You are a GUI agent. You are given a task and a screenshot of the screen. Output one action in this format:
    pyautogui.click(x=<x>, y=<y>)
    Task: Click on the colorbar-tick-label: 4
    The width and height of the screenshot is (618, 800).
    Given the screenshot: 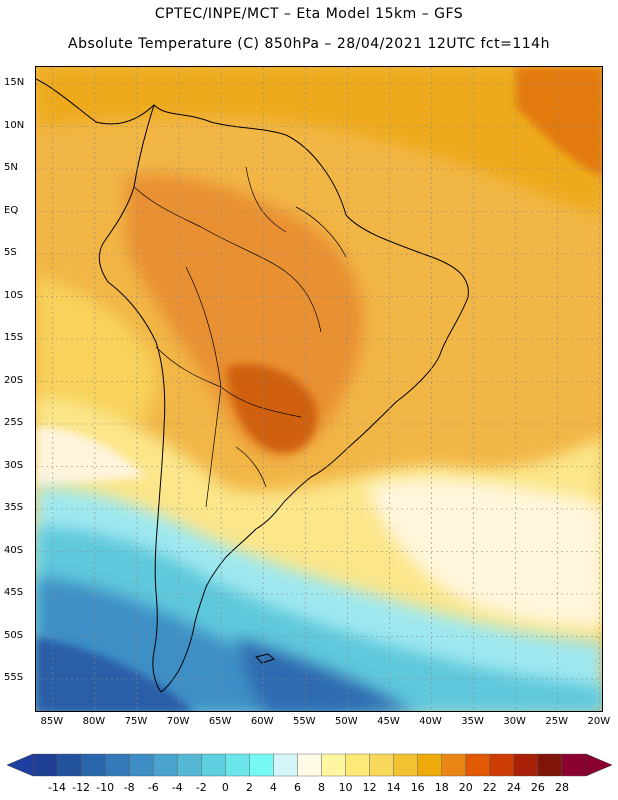 What is the action you would take?
    pyautogui.click(x=273, y=787)
    